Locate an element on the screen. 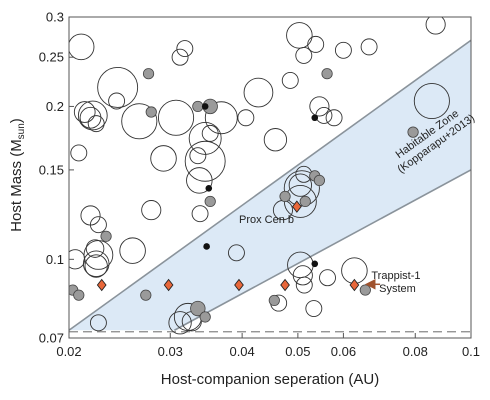 The height and width of the screenshot is (400, 490). x-tick-label: 0.05 is located at coordinates (297, 351).